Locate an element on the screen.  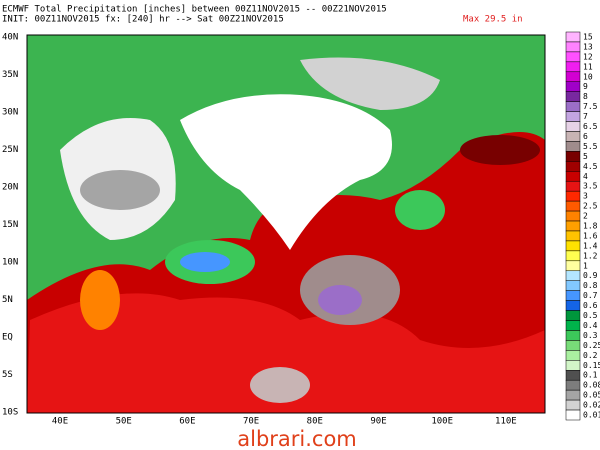
colorbar-label: 3.5 is located at coordinates (590, 186).